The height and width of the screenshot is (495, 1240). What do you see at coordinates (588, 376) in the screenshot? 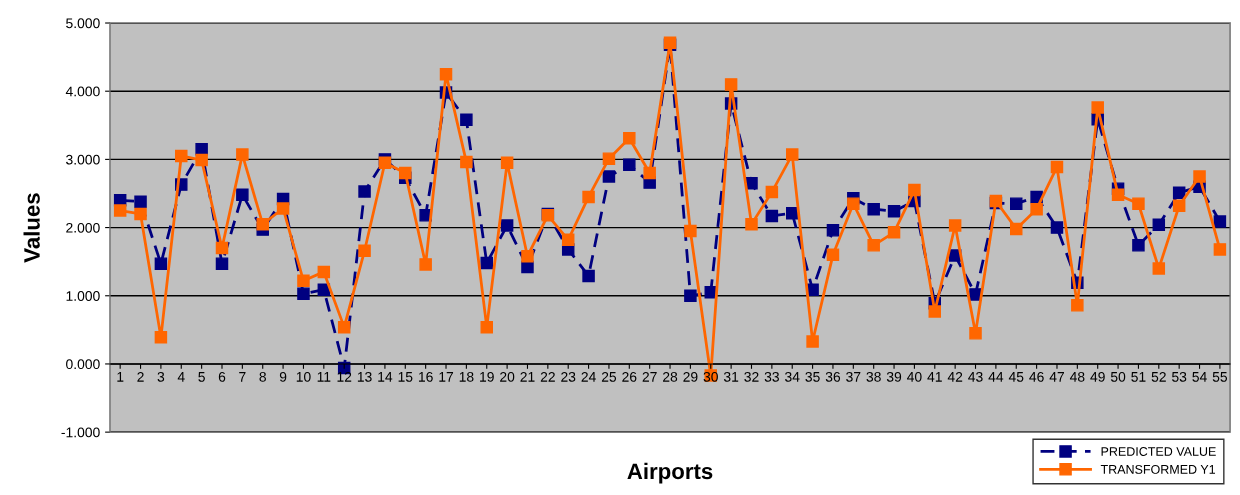
I see `x-tick-label: 24` at bounding box center [588, 376].